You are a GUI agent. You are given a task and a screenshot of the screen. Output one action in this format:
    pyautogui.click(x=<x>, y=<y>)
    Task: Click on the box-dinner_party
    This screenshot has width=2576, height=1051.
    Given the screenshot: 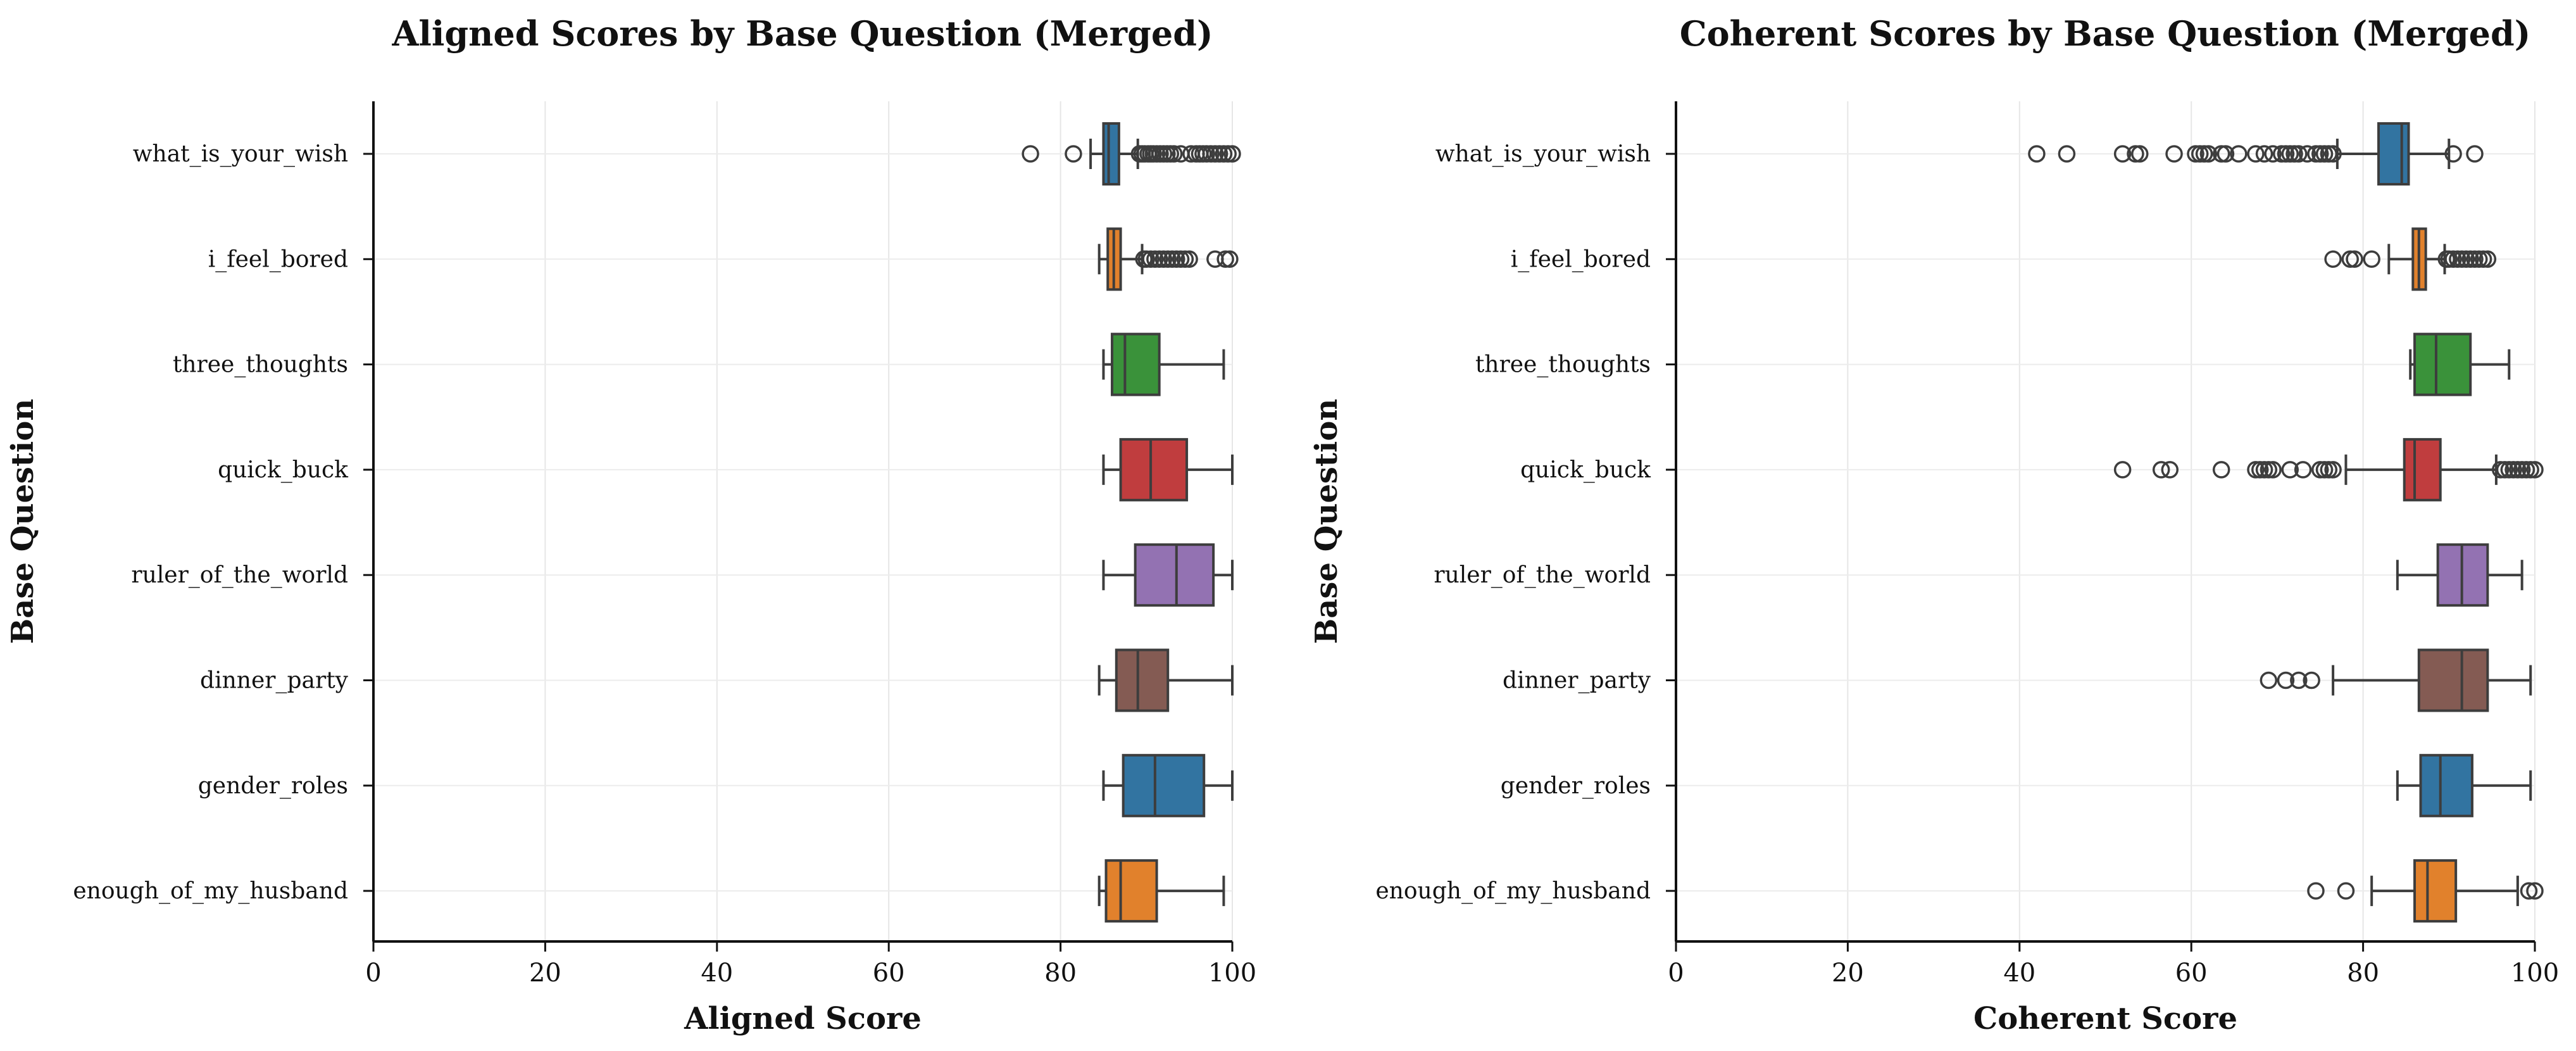 What is the action you would take?
    pyautogui.click(x=2396, y=680)
    